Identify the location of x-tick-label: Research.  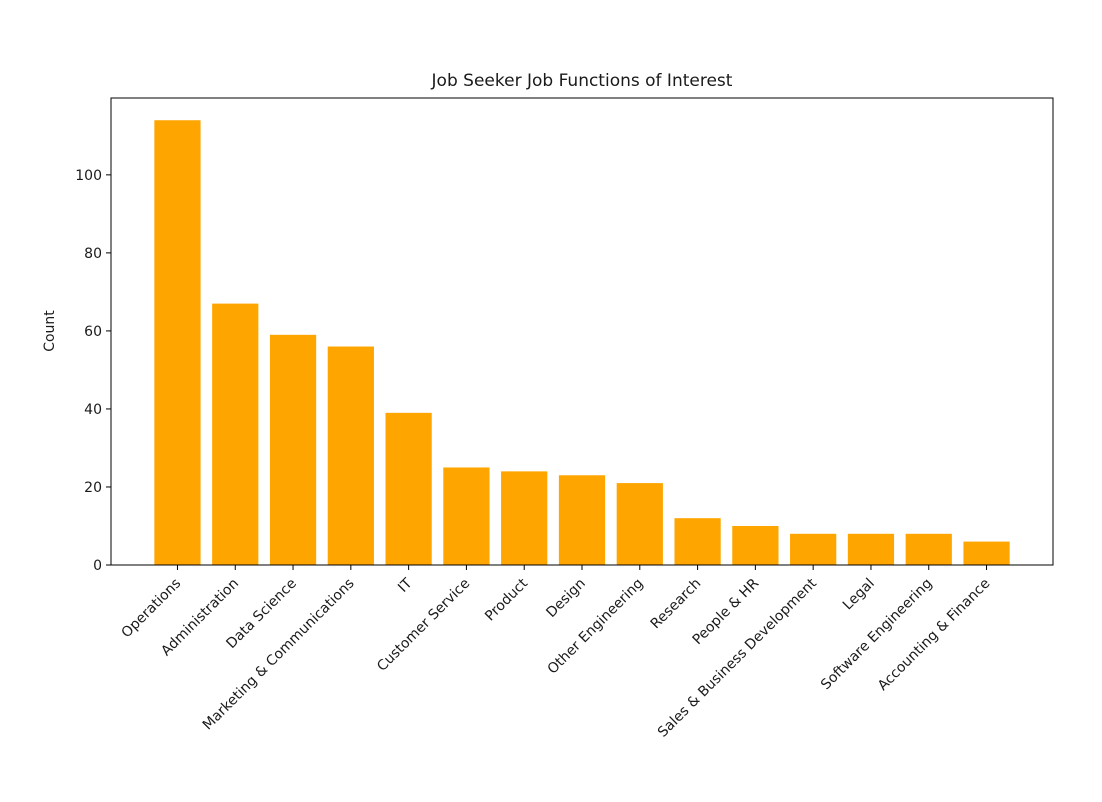
(676, 604).